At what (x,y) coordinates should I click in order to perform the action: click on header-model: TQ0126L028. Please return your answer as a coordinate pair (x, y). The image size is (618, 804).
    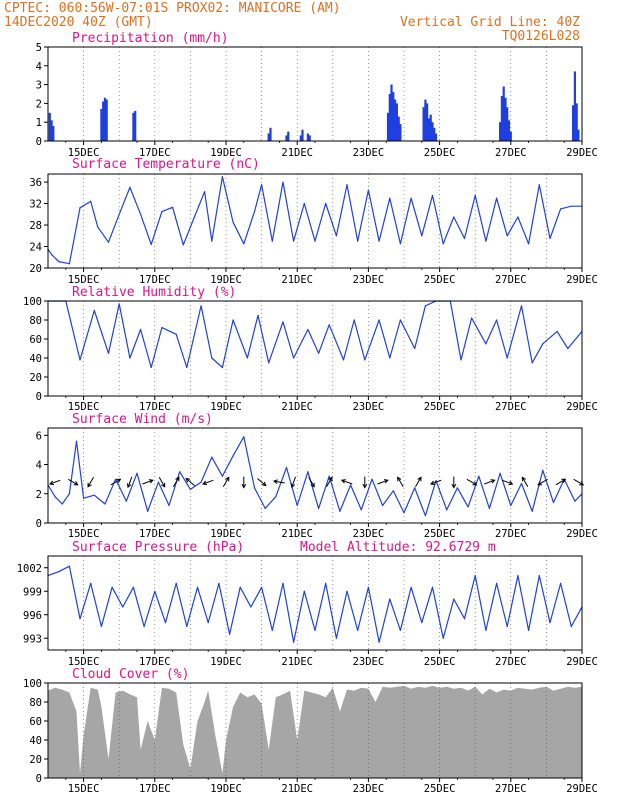
    Looking at the image, I should click on (541, 36).